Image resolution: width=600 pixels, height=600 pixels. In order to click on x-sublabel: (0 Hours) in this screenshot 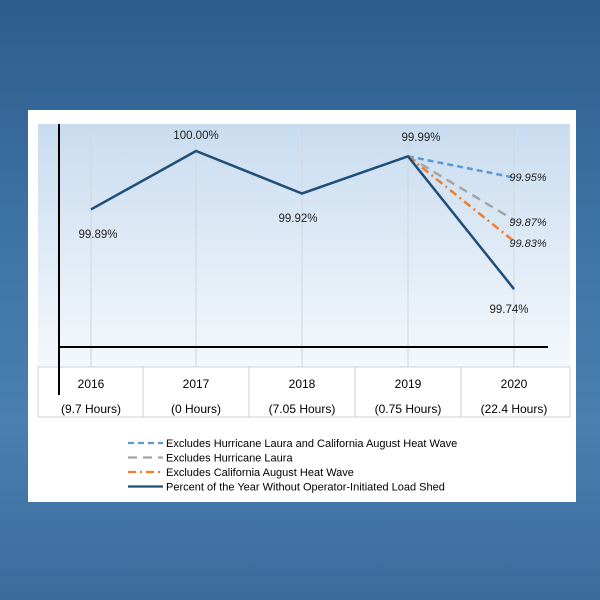, I will do `click(196, 409)`.